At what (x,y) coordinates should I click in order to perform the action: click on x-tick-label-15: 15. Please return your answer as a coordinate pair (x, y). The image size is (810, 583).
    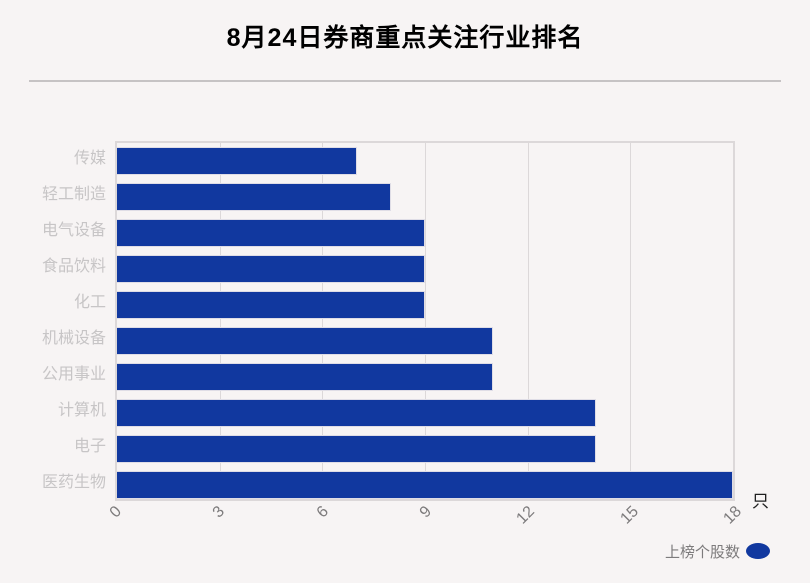
    Looking at the image, I should click on (629, 515).